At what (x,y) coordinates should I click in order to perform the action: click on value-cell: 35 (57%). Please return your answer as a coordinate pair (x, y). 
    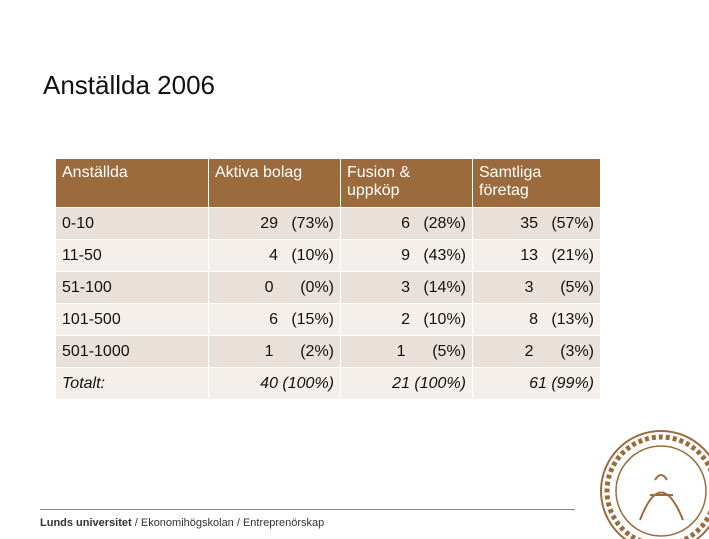
    Looking at the image, I should click on (536, 223).